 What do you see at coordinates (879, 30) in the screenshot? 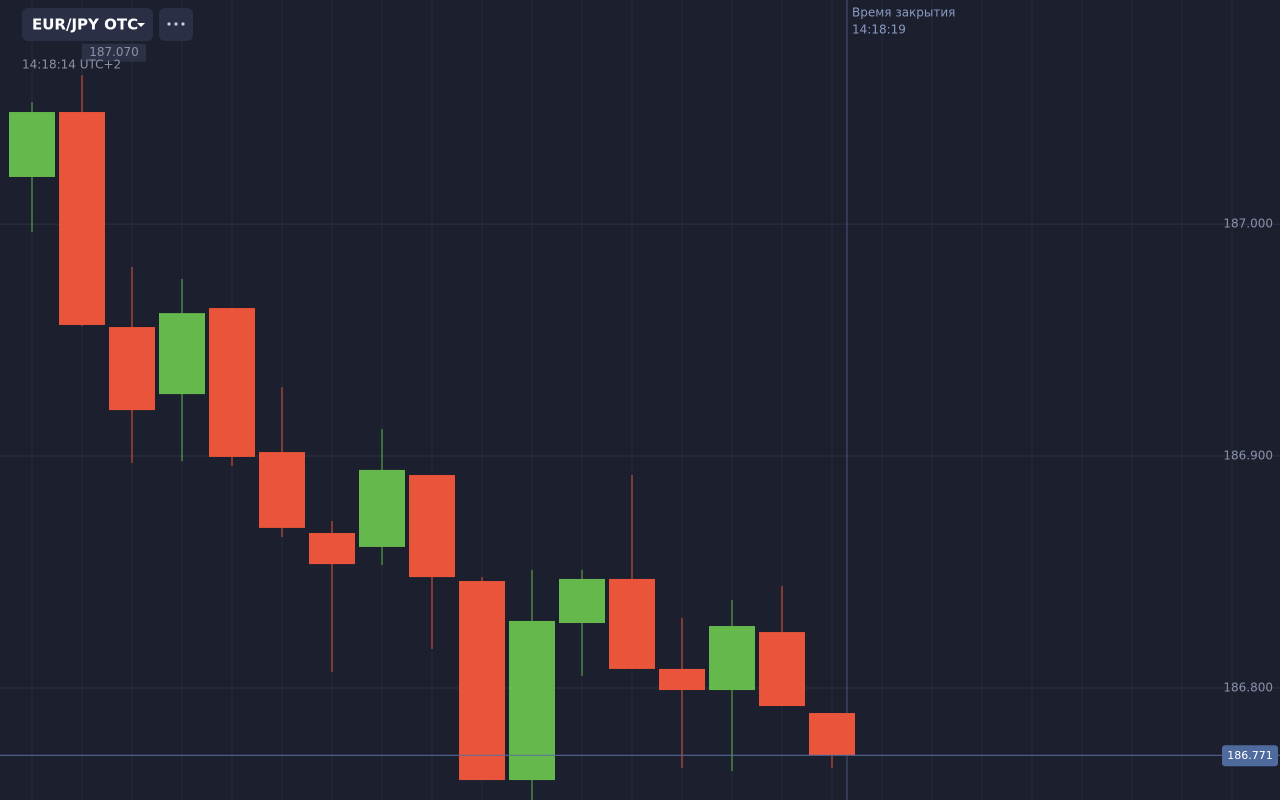
I see `close-time: 14:18:19` at bounding box center [879, 30].